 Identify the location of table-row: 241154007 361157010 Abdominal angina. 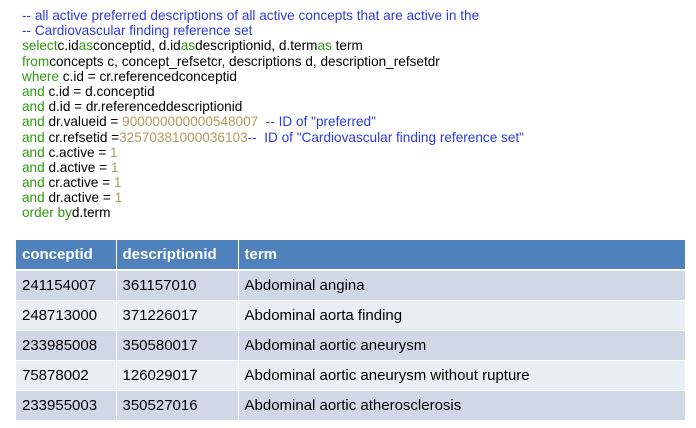
(351, 285).